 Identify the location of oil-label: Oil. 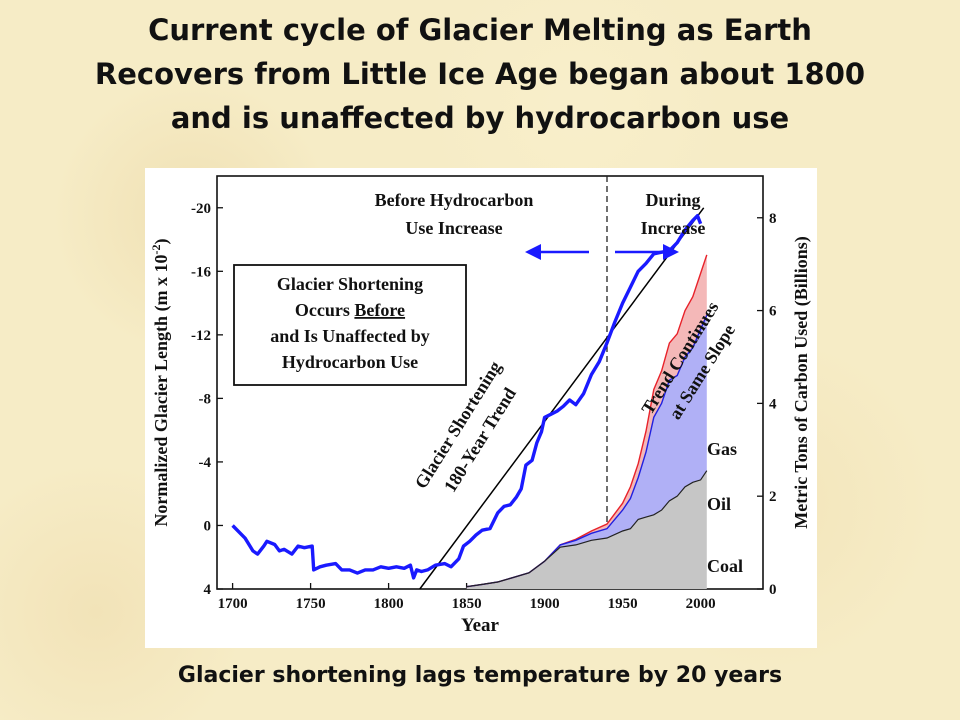
(719, 504).